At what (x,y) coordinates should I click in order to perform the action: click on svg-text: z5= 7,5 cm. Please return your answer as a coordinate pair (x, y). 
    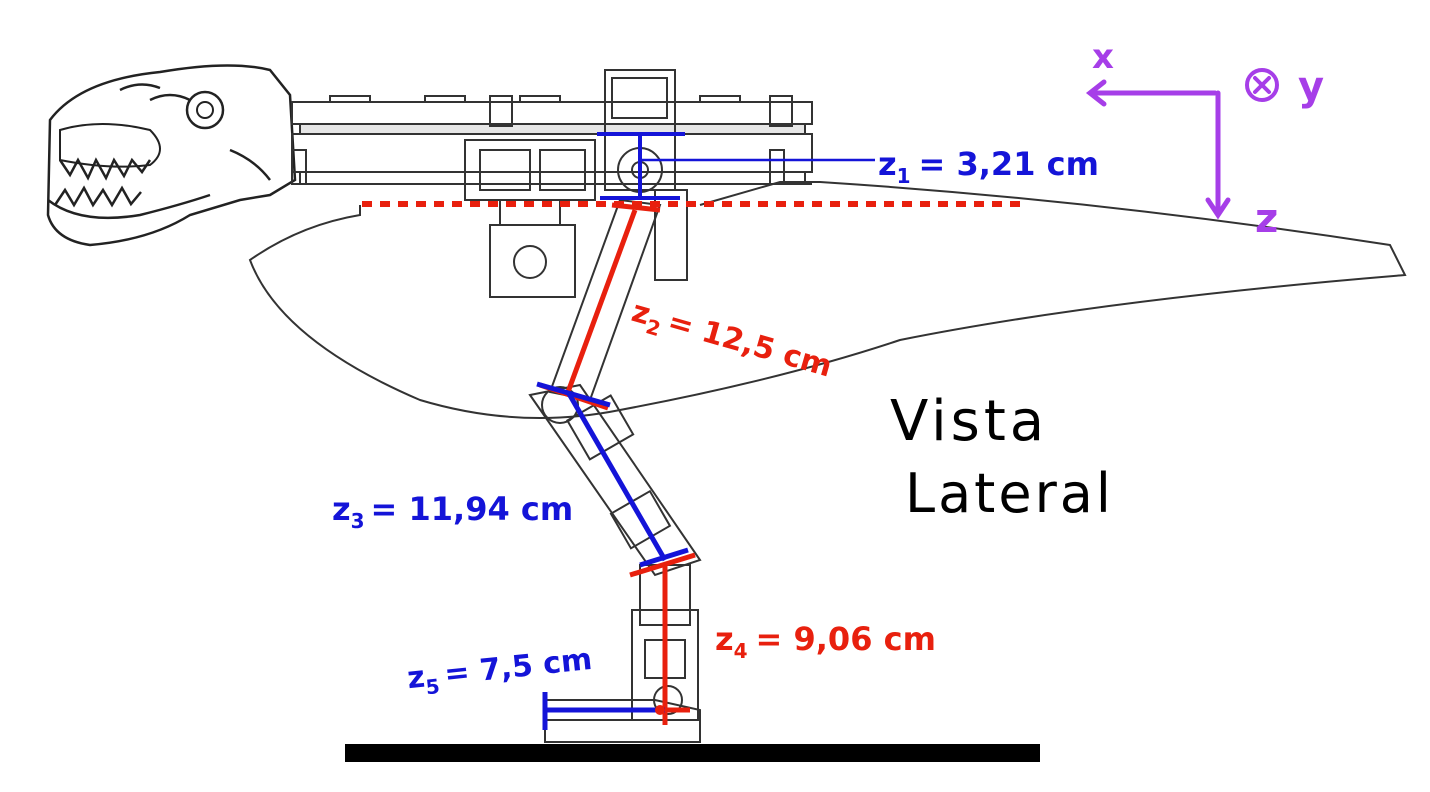
    Looking at the image, I should click on (500, 671).